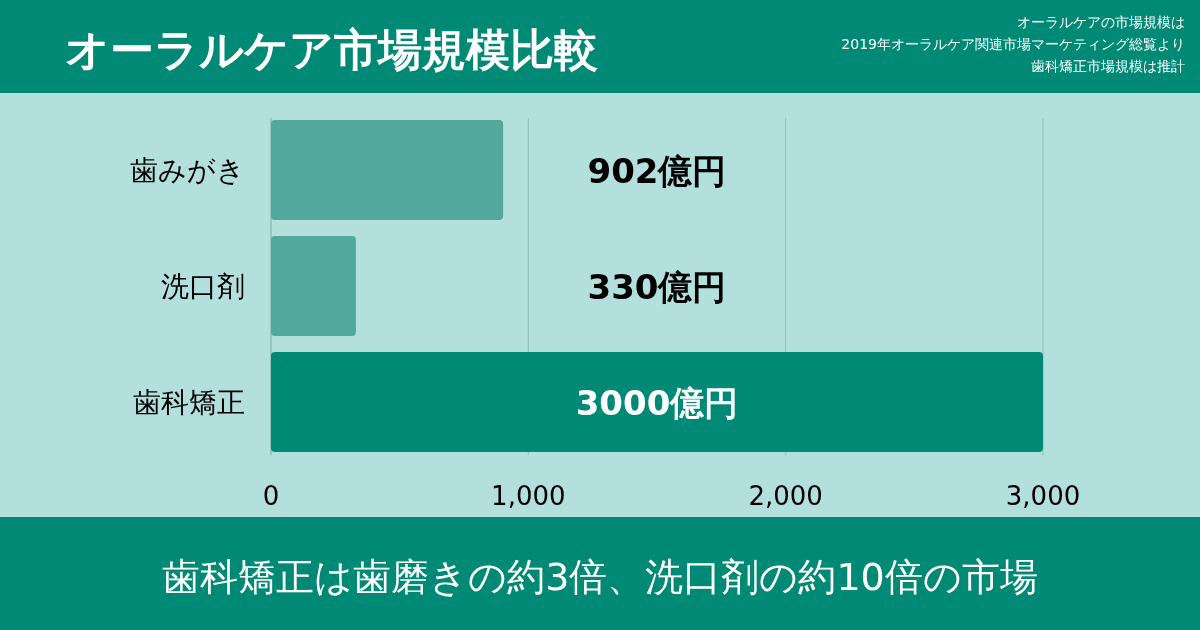 The height and width of the screenshot is (630, 1200). Describe the element at coordinates (1043, 496) in the screenshot. I see `x-tick-label: 3,000` at that location.